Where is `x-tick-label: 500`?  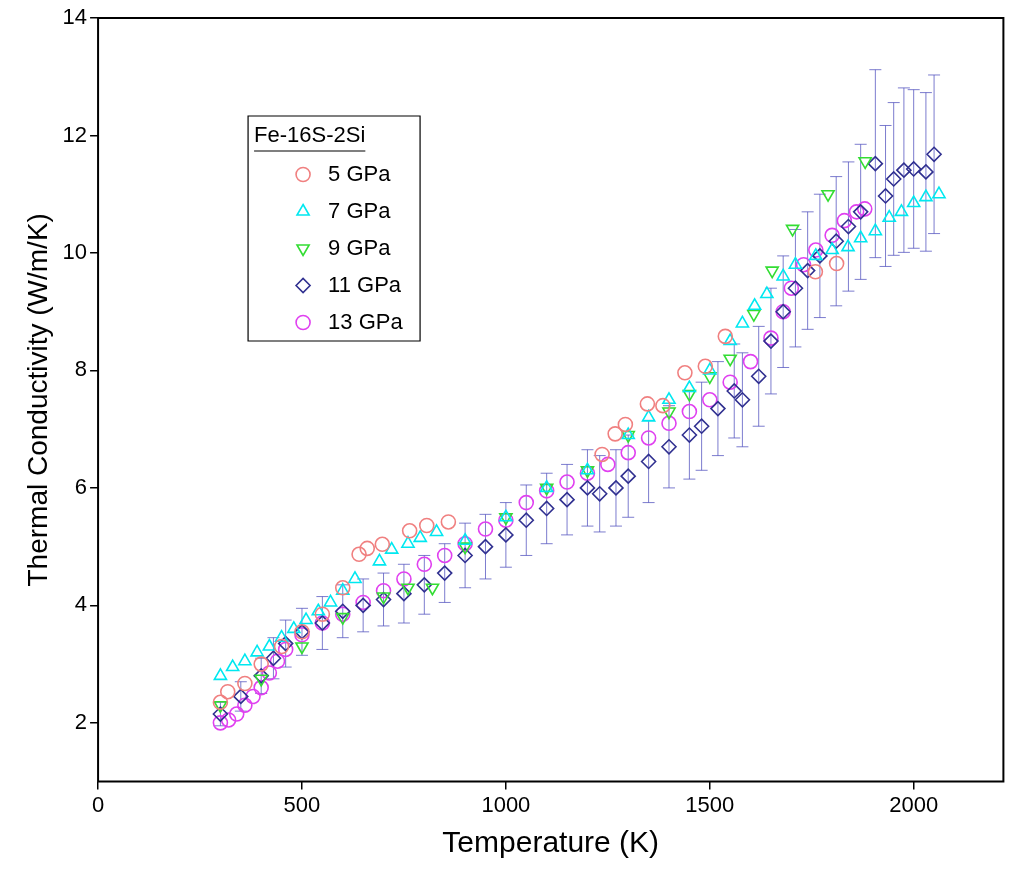
x-tick-label: 500 is located at coordinates (302, 804).